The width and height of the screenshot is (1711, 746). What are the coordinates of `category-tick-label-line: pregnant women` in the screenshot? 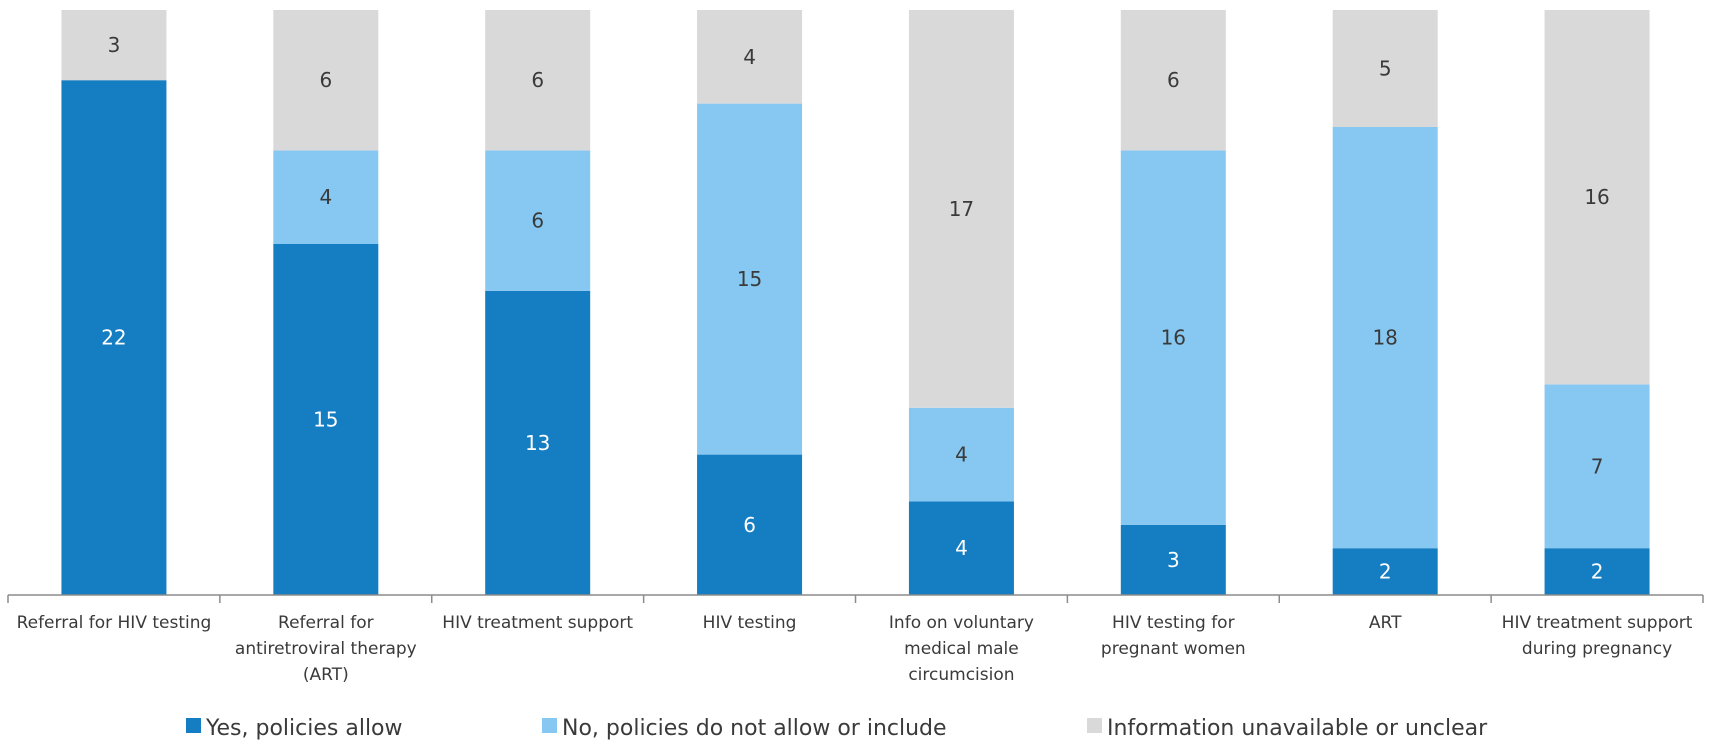 It's located at (1173, 649).